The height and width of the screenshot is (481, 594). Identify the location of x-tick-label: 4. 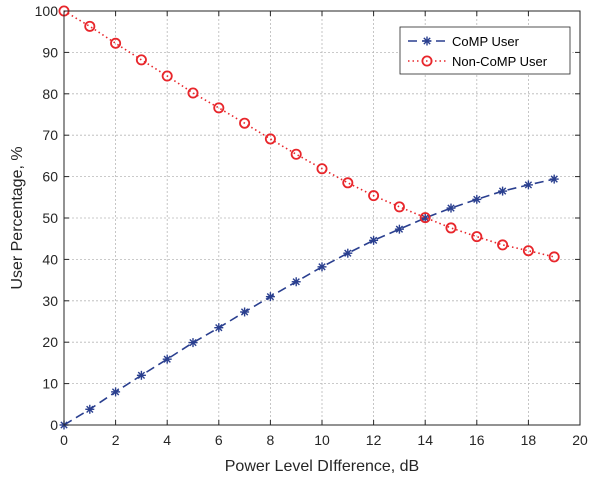
(167, 440).